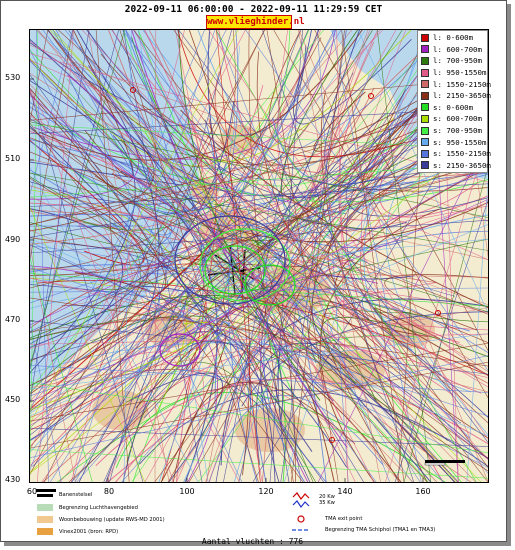 This screenshot has height=550, width=515. What do you see at coordinates (462, 84) in the screenshot?
I see `legend-label: l: 1550-2150m` at bounding box center [462, 84].